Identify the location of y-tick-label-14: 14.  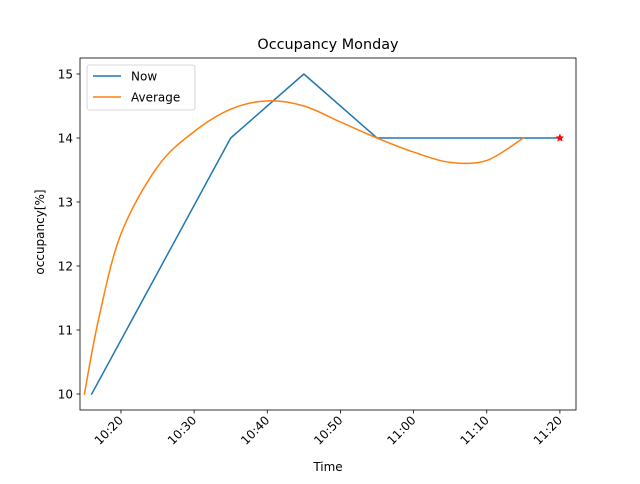
(65, 138).